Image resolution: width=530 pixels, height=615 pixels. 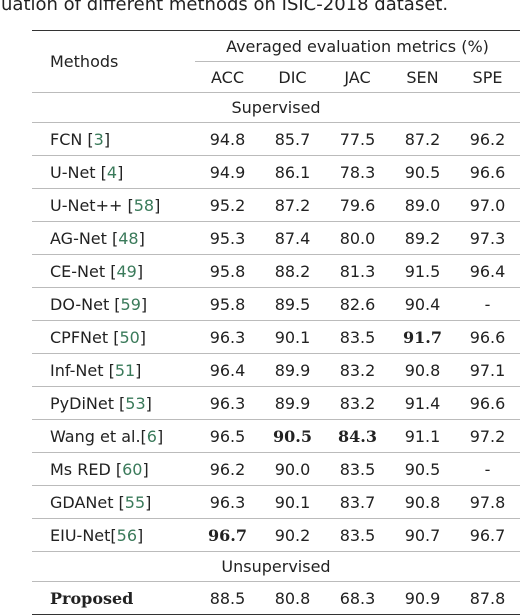 What do you see at coordinates (113, 172) in the screenshot?
I see `method-name: U-Net [4]` at bounding box center [113, 172].